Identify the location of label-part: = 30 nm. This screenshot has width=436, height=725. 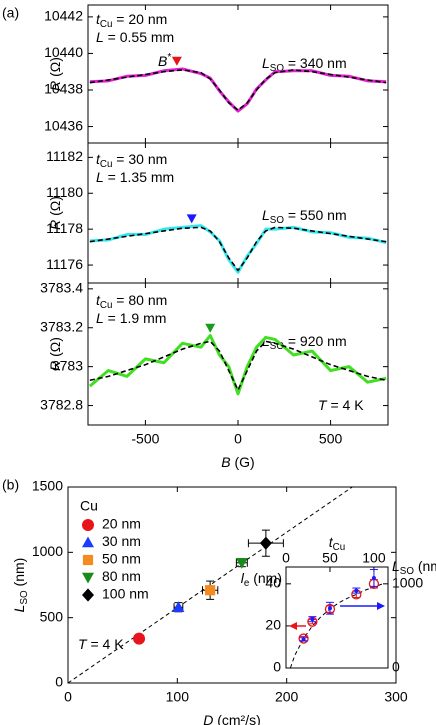
(139, 159).